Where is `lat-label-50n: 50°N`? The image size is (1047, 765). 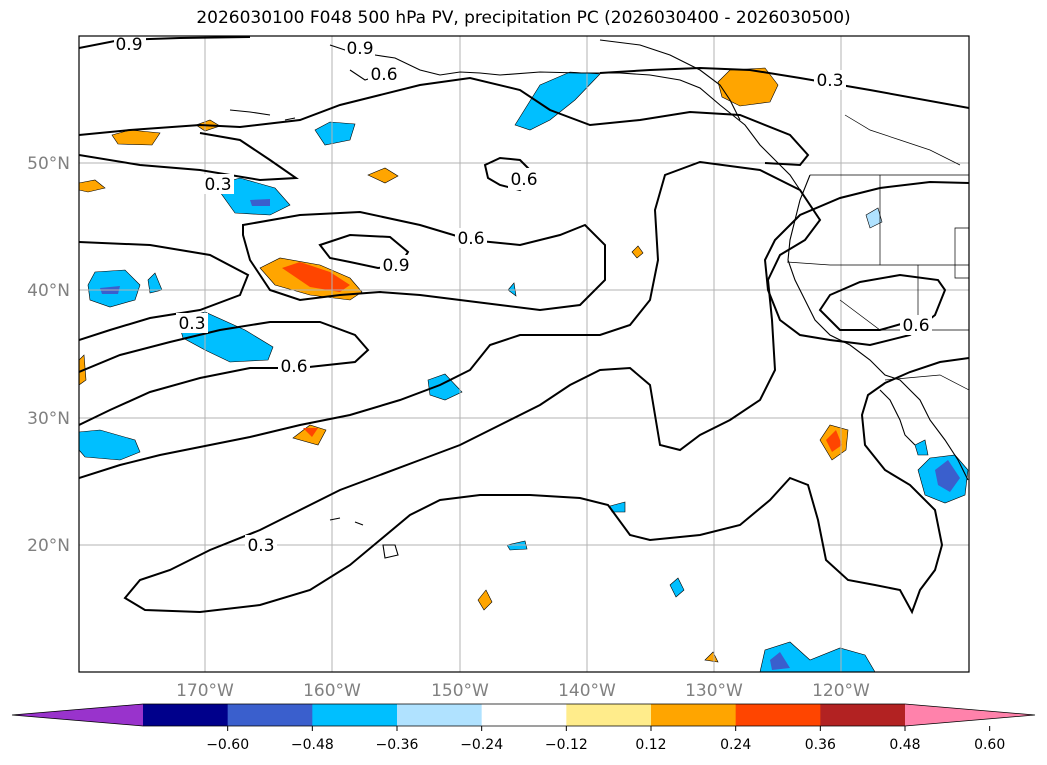 lat-label-50n: 50°N is located at coordinates (48, 164).